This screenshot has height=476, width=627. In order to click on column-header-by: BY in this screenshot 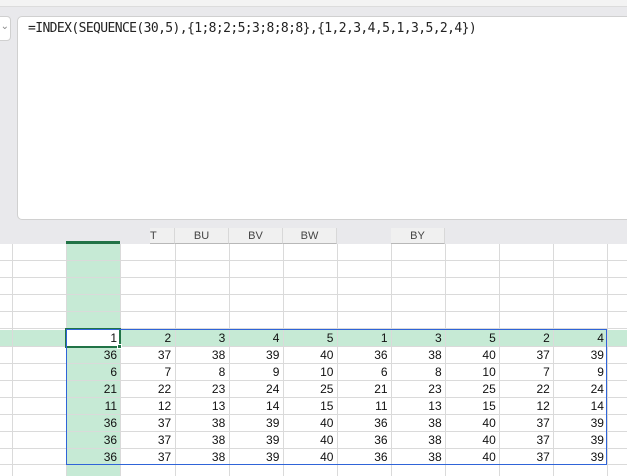, I will do `click(418, 236)`.